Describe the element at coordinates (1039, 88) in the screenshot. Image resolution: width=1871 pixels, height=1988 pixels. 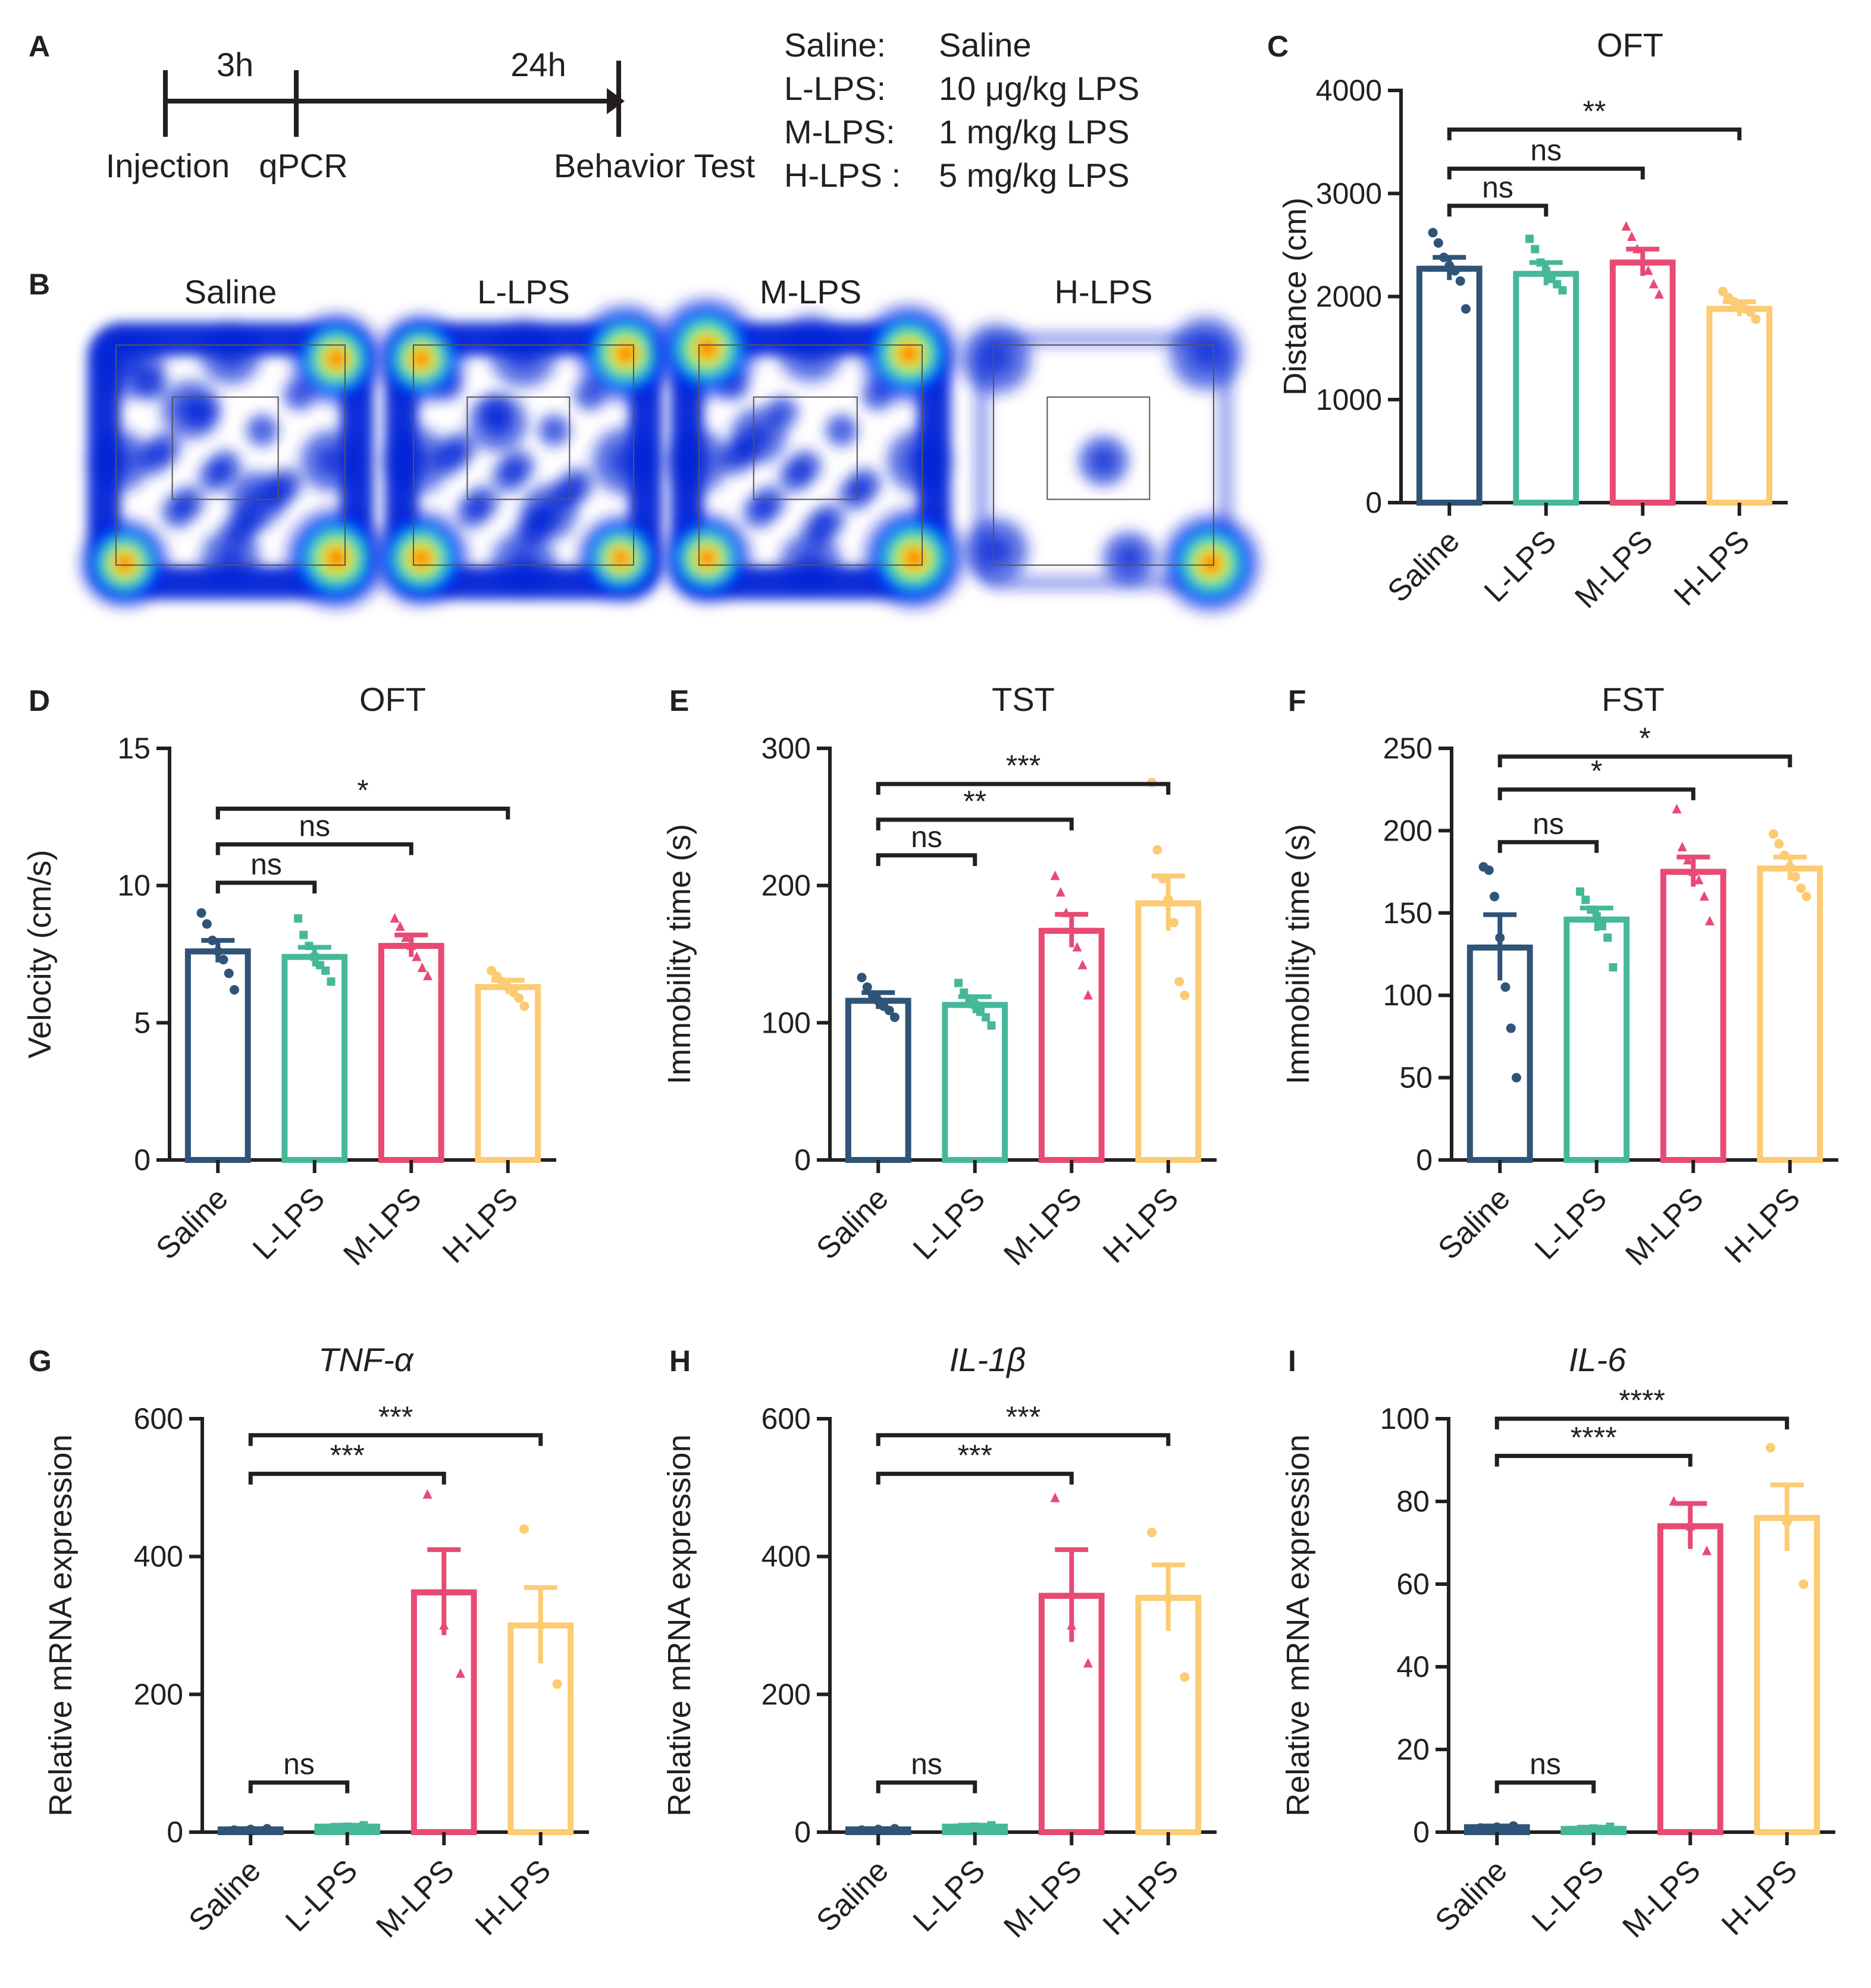
I see `legend-dose: 10 μg/kg LPS` at that location.